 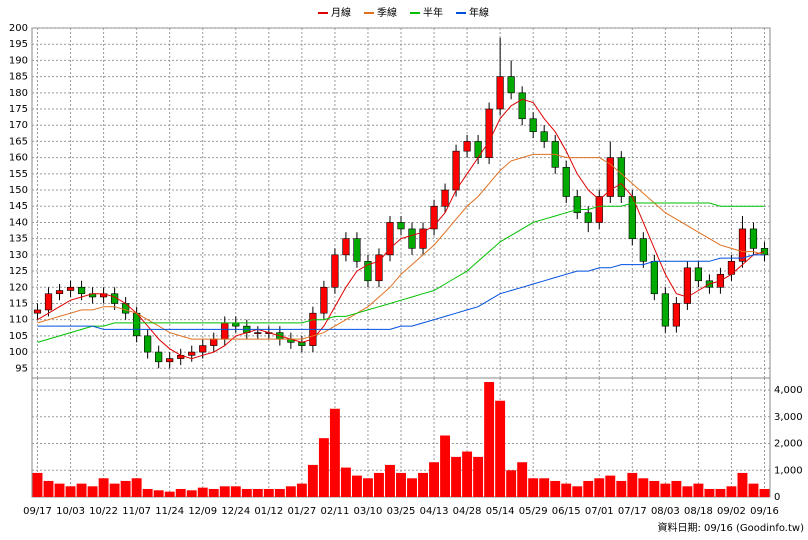 I want to click on y-tick-label: 135, so click(x=18, y=239).